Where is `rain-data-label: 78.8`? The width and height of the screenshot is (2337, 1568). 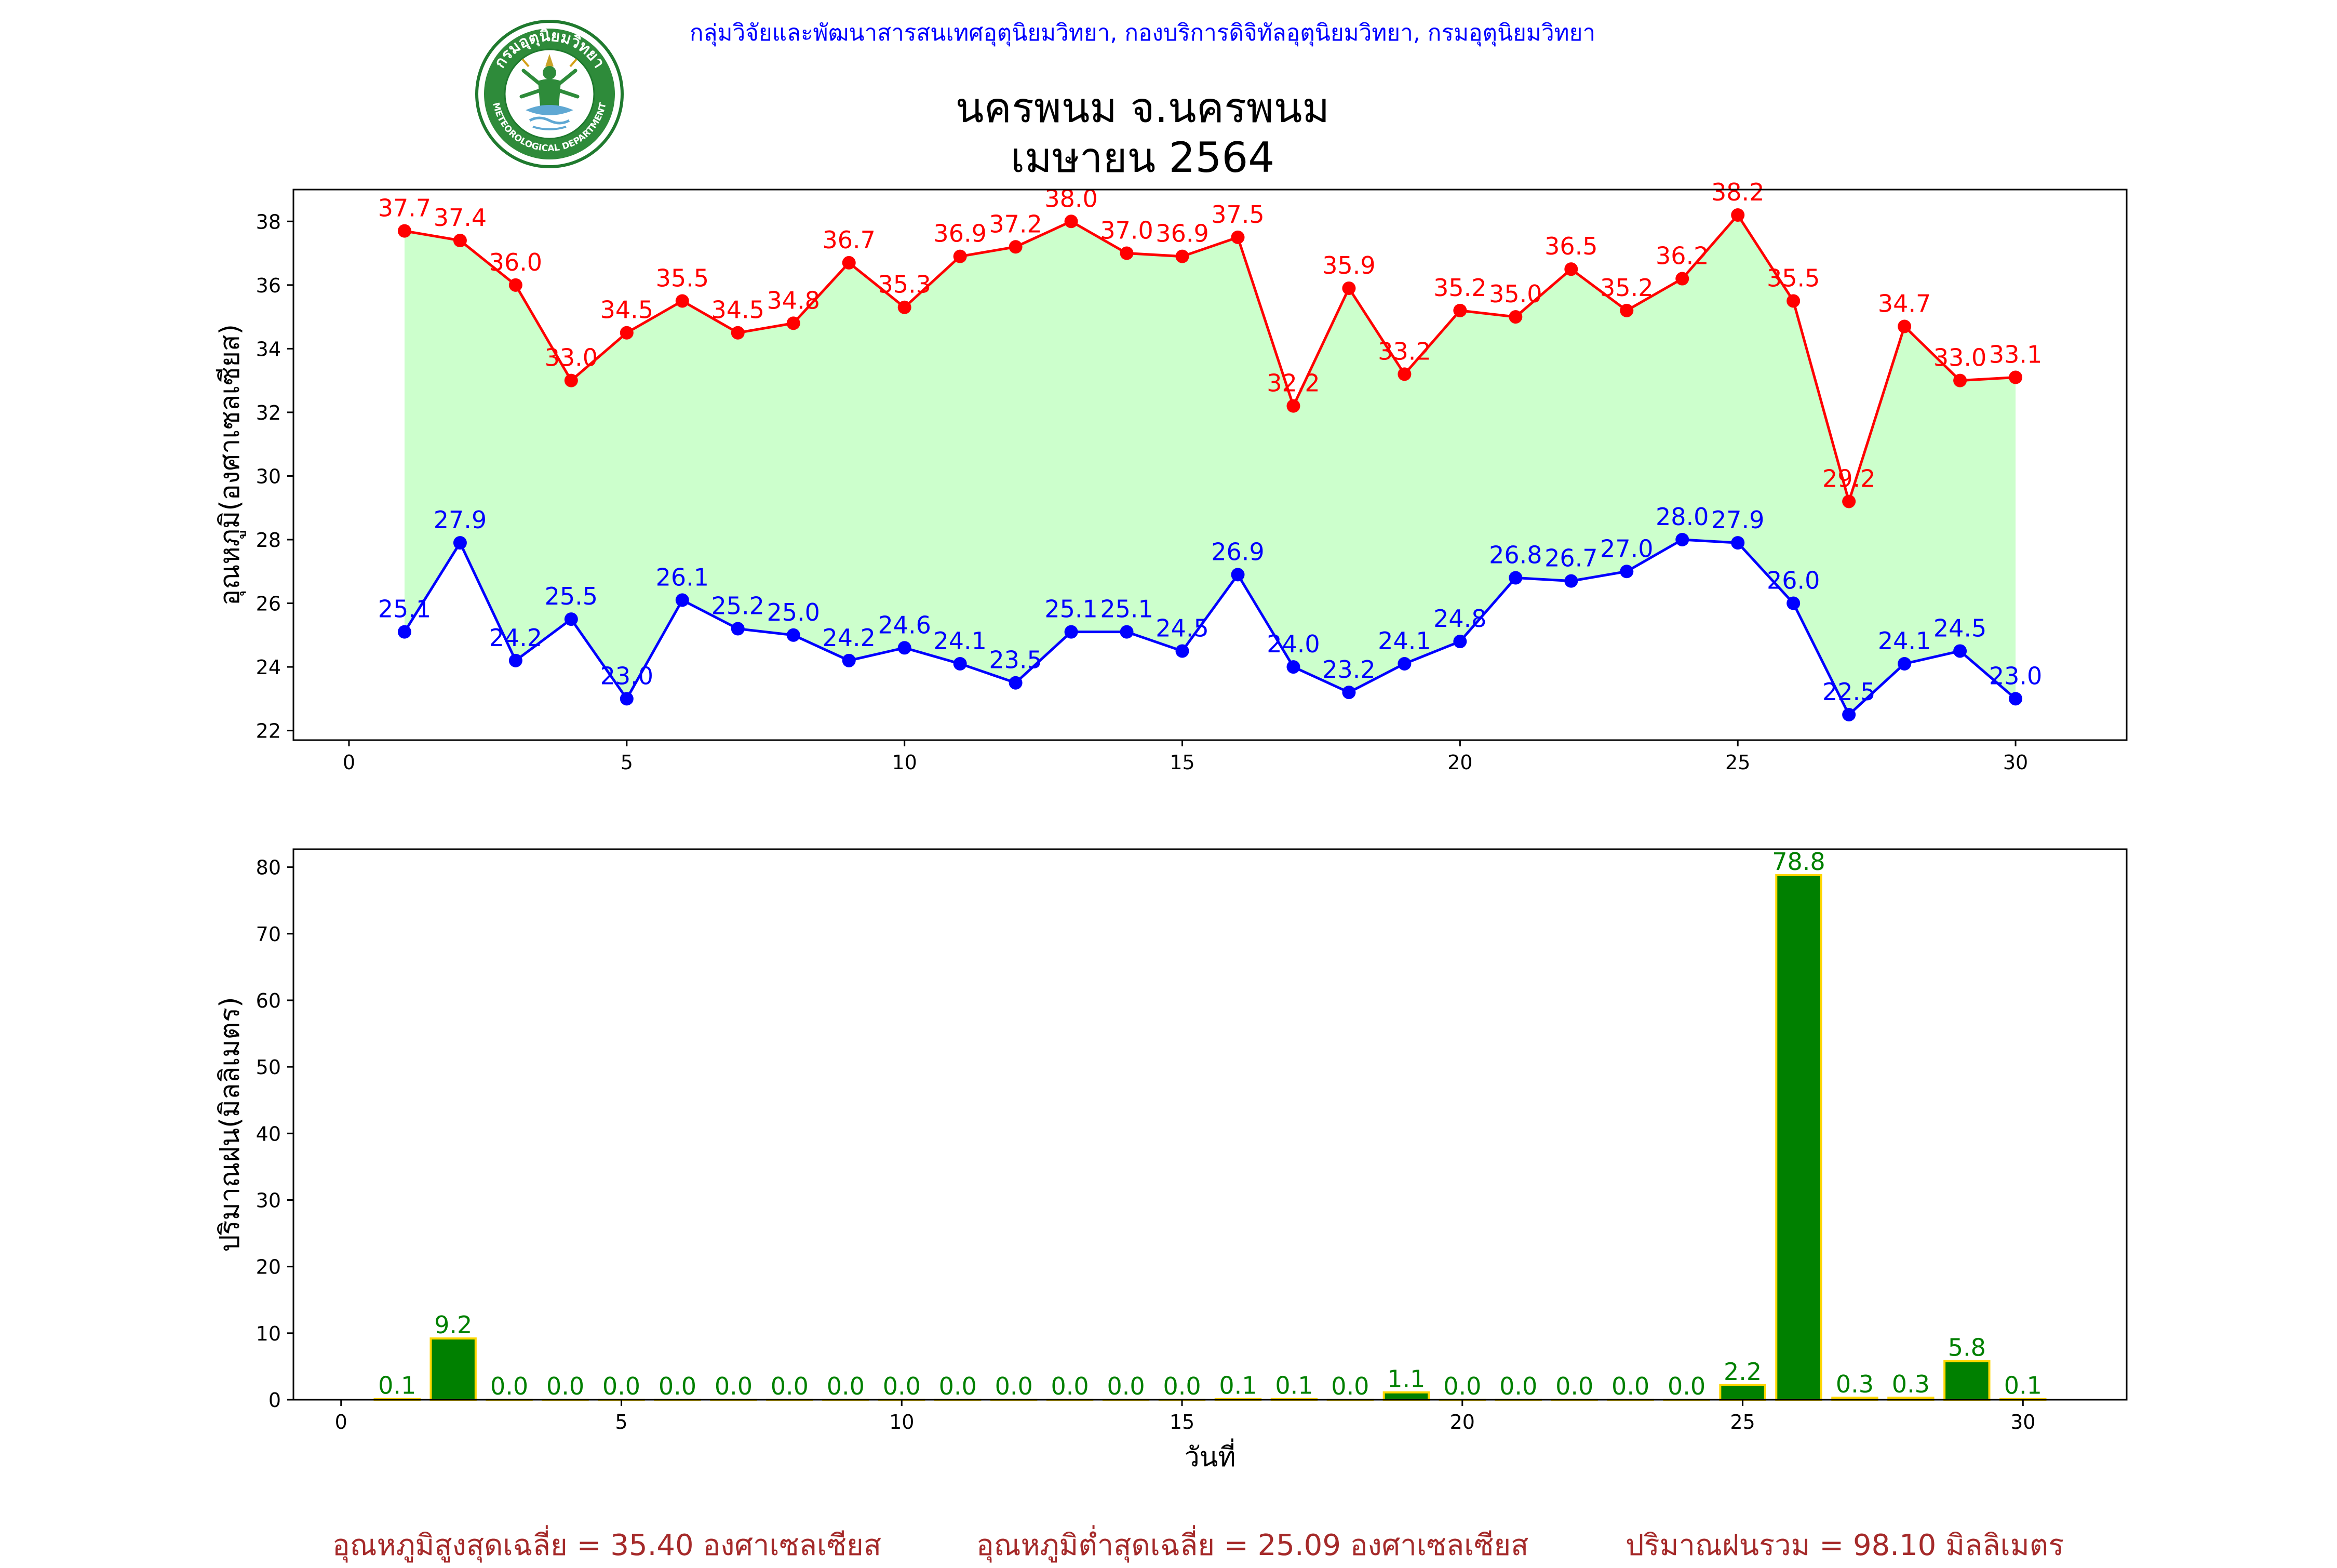
rain-data-label: 78.8 is located at coordinates (1798, 862).